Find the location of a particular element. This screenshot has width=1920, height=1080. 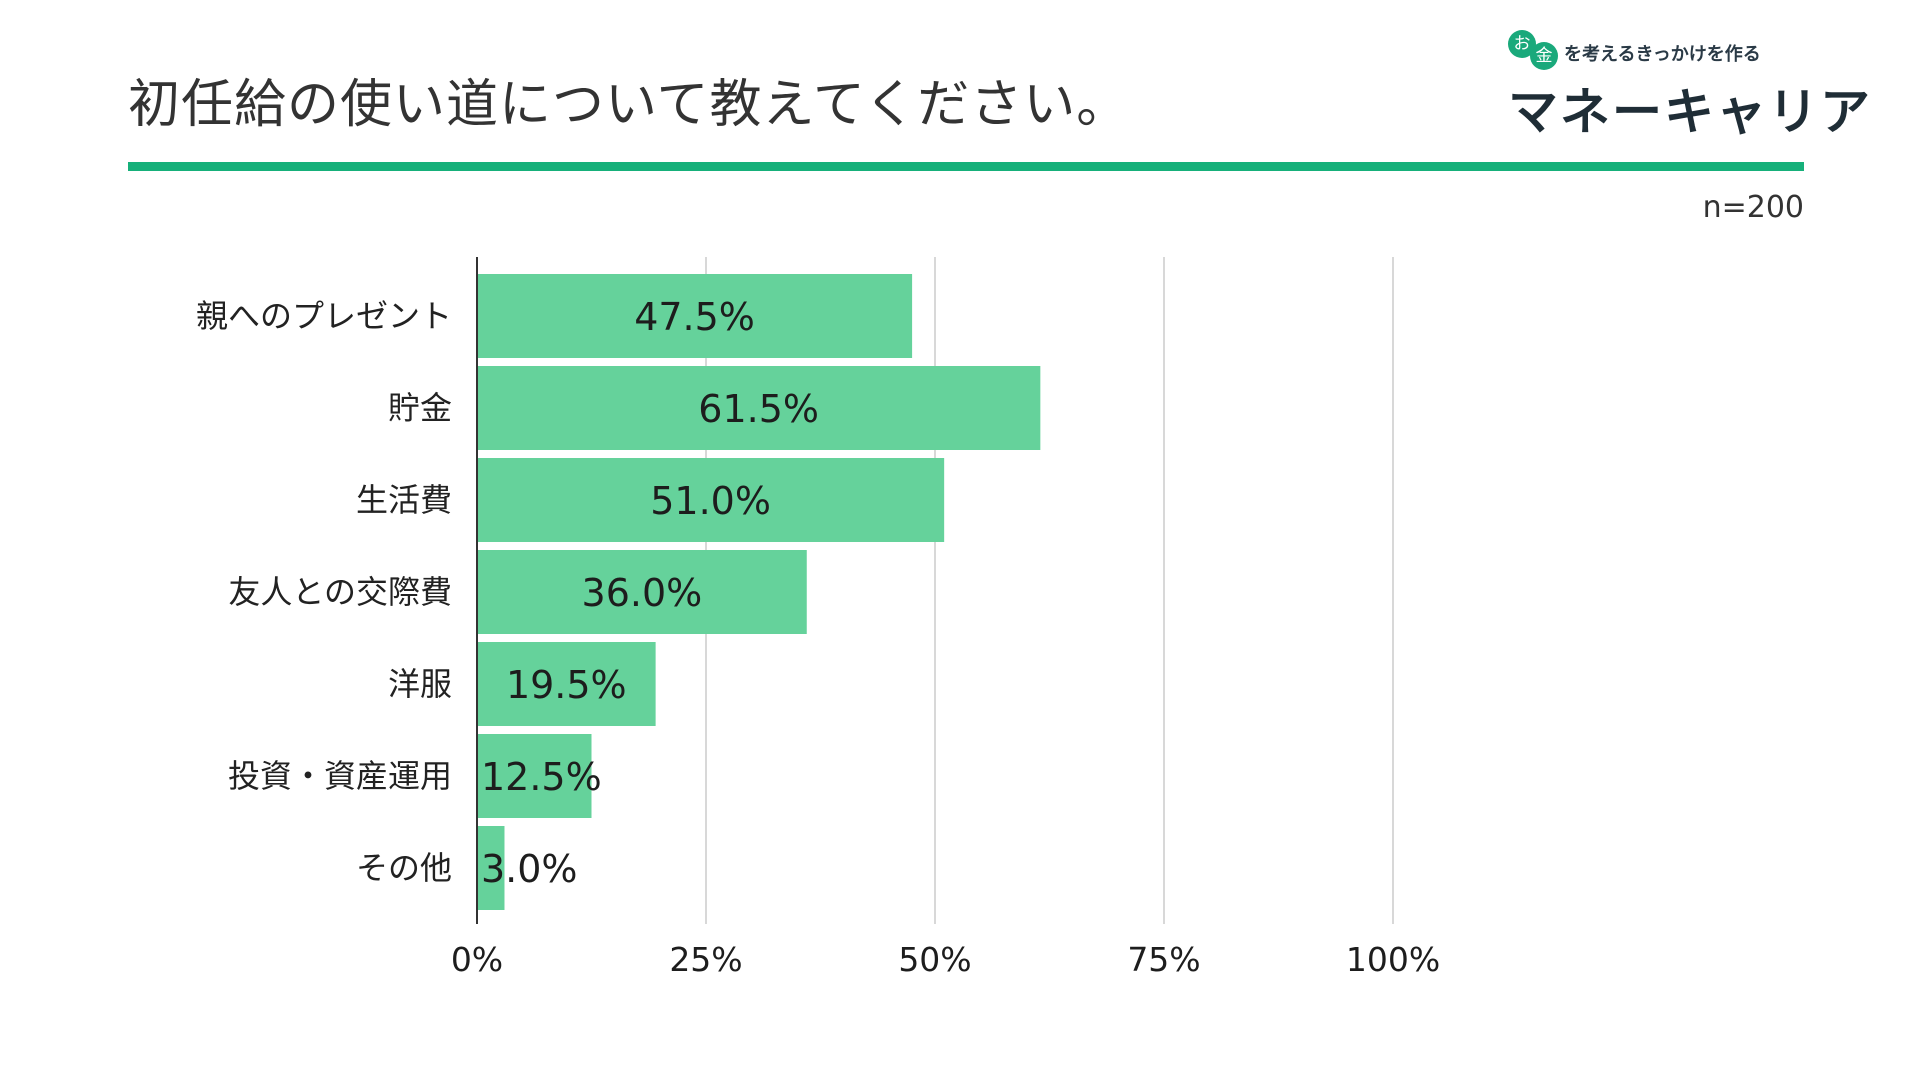

title-divider is located at coordinates (966, 166).